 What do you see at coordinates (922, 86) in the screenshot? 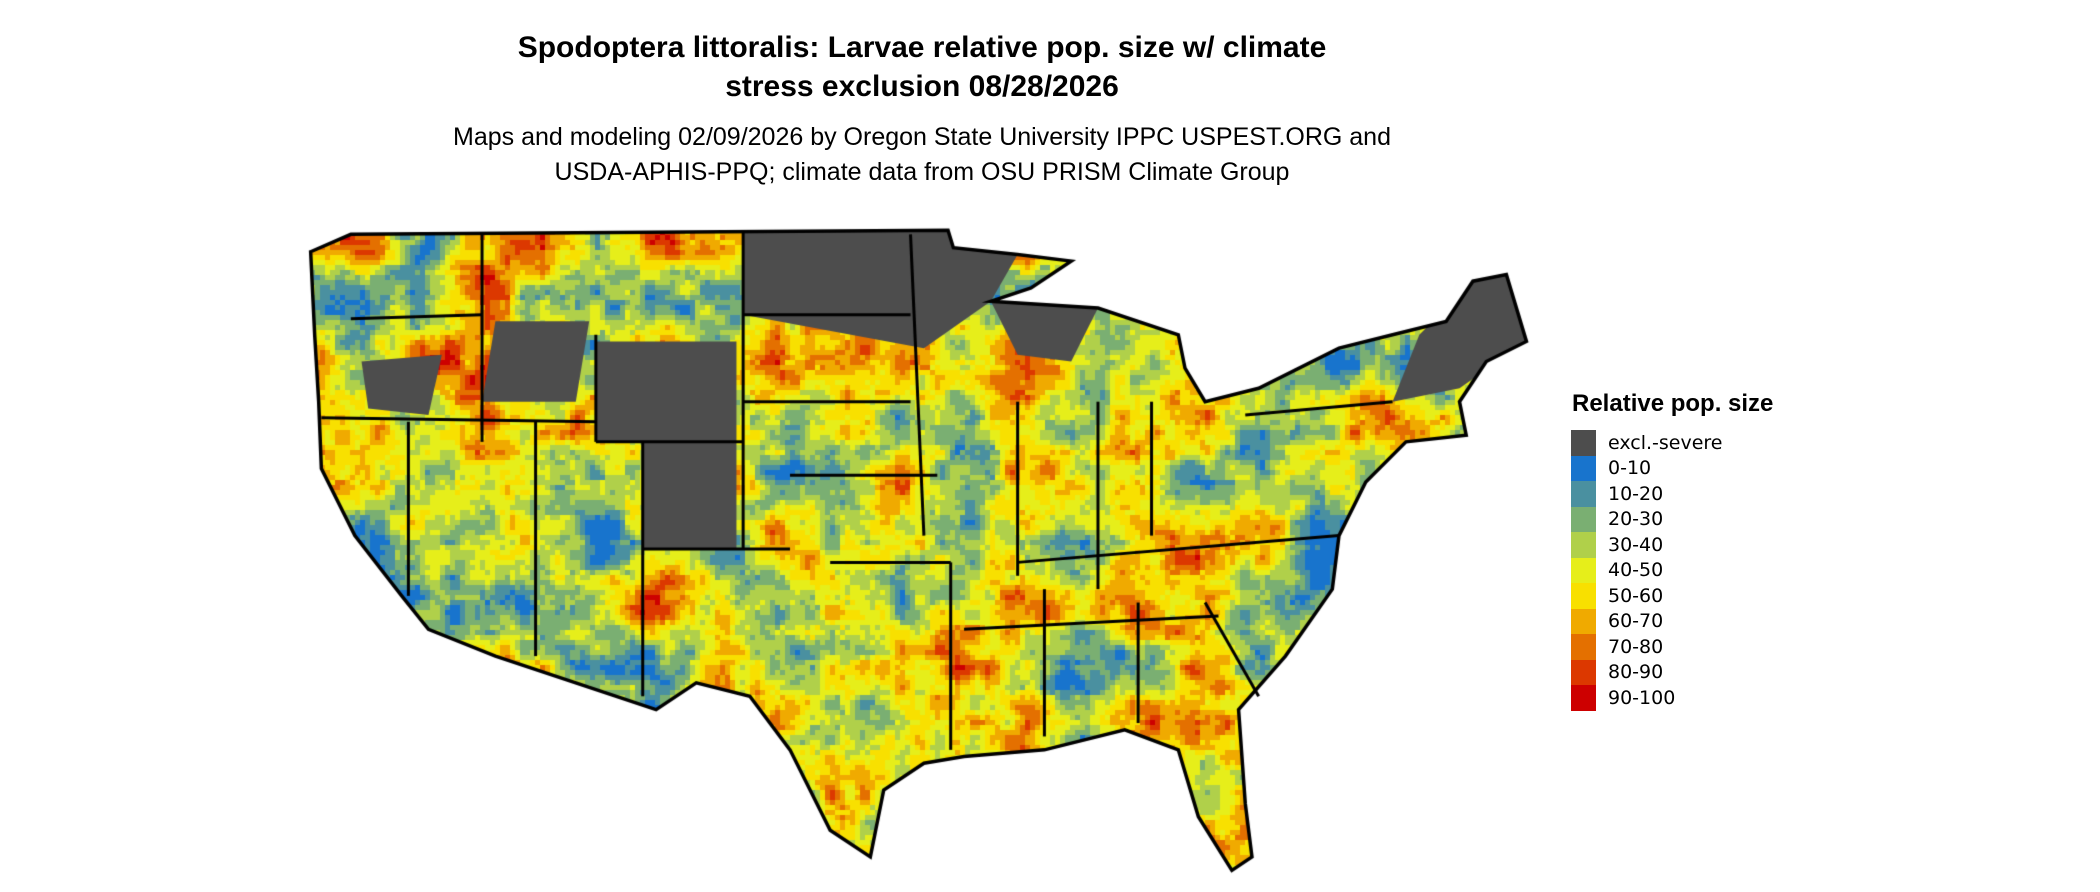
I see `title-line-2: stress exclusion 08/28/2026` at bounding box center [922, 86].